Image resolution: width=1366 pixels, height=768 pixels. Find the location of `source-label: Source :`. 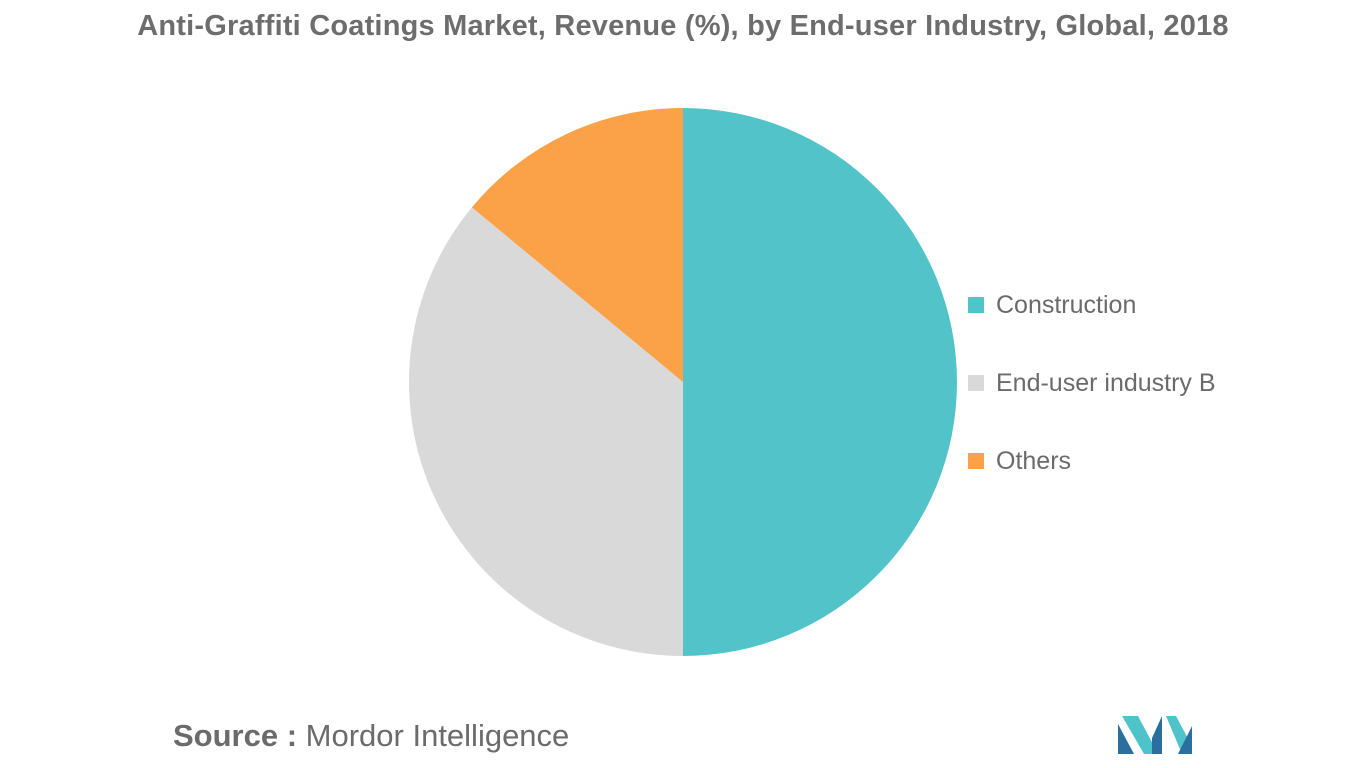

source-label: Source : is located at coordinates (235, 735).